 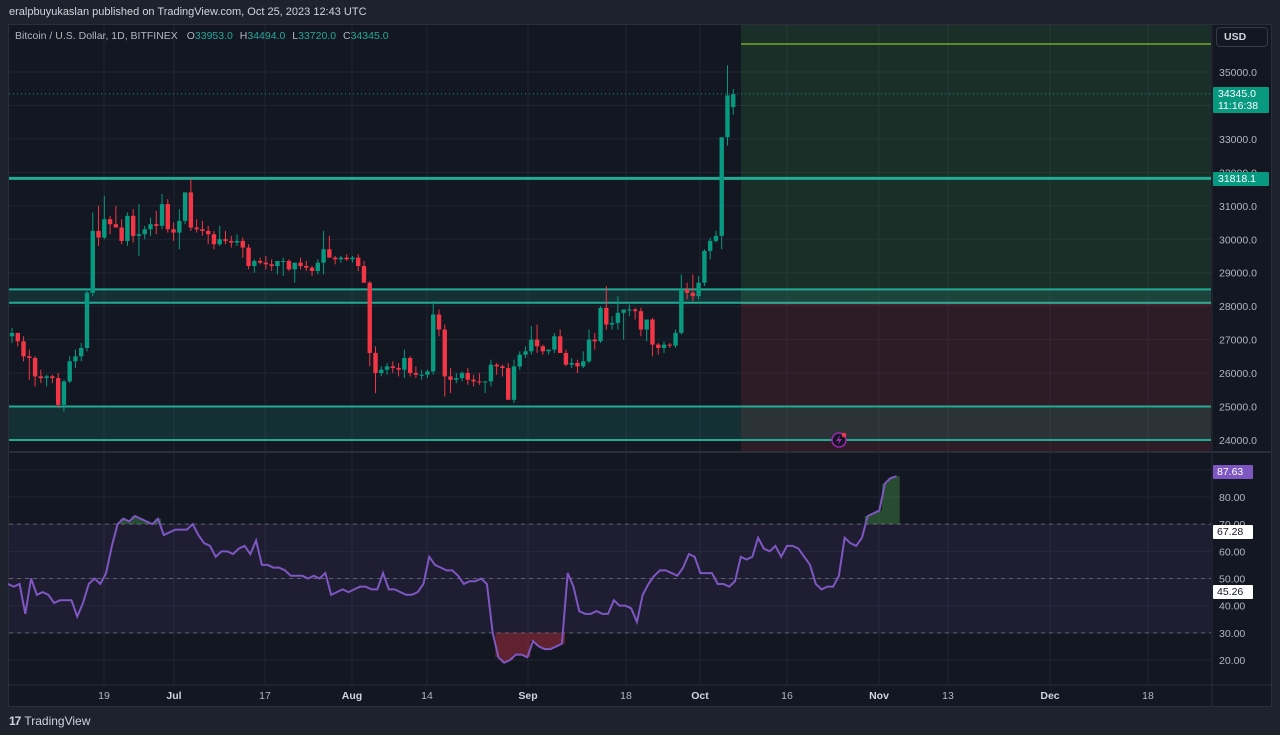 What do you see at coordinates (96, 36) in the screenshot?
I see `symbol-title: Bitcoin / U.S. Dollar, 1D, BITFINEX` at bounding box center [96, 36].